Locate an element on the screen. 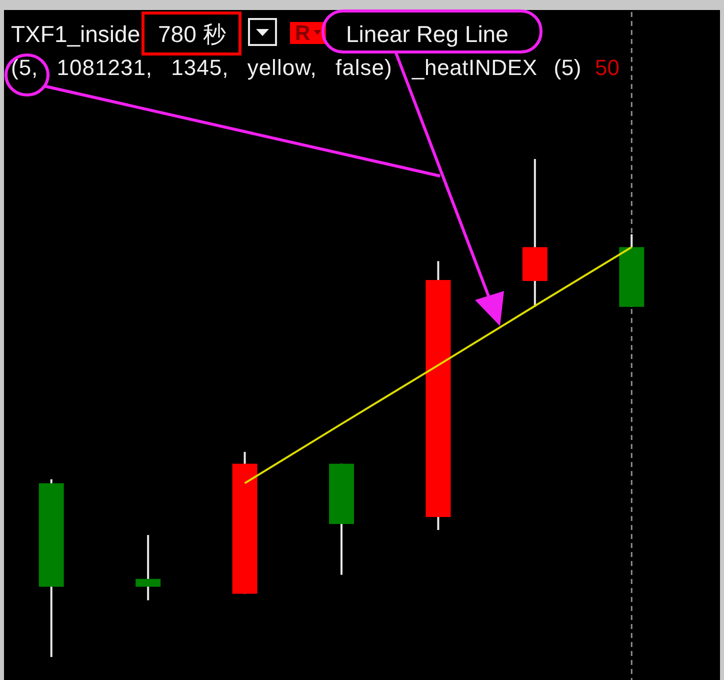 The height and width of the screenshot is (680, 724). text: (5, 1081231, 1345, yellow, false) is located at coordinates (201, 67).